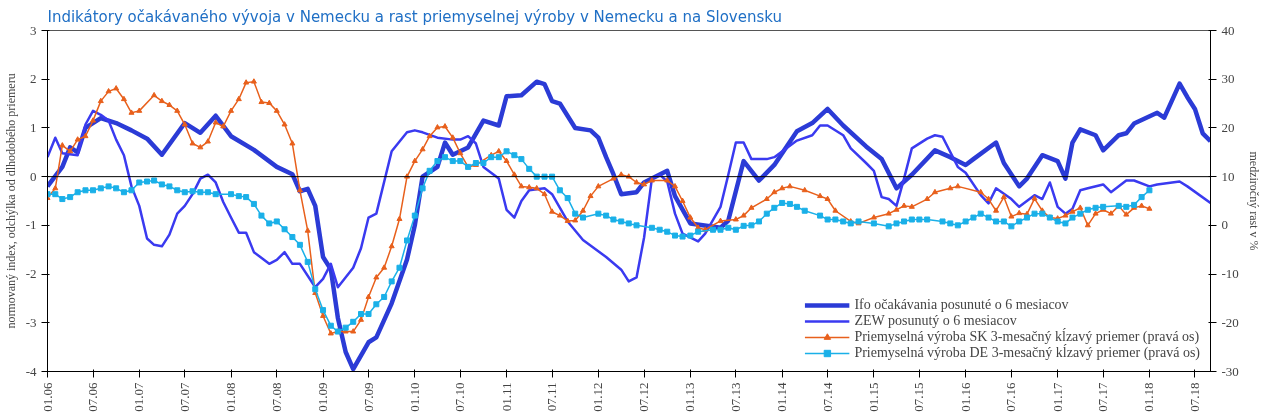  I want to click on x-tick-label: 07.11, so click(552, 397).